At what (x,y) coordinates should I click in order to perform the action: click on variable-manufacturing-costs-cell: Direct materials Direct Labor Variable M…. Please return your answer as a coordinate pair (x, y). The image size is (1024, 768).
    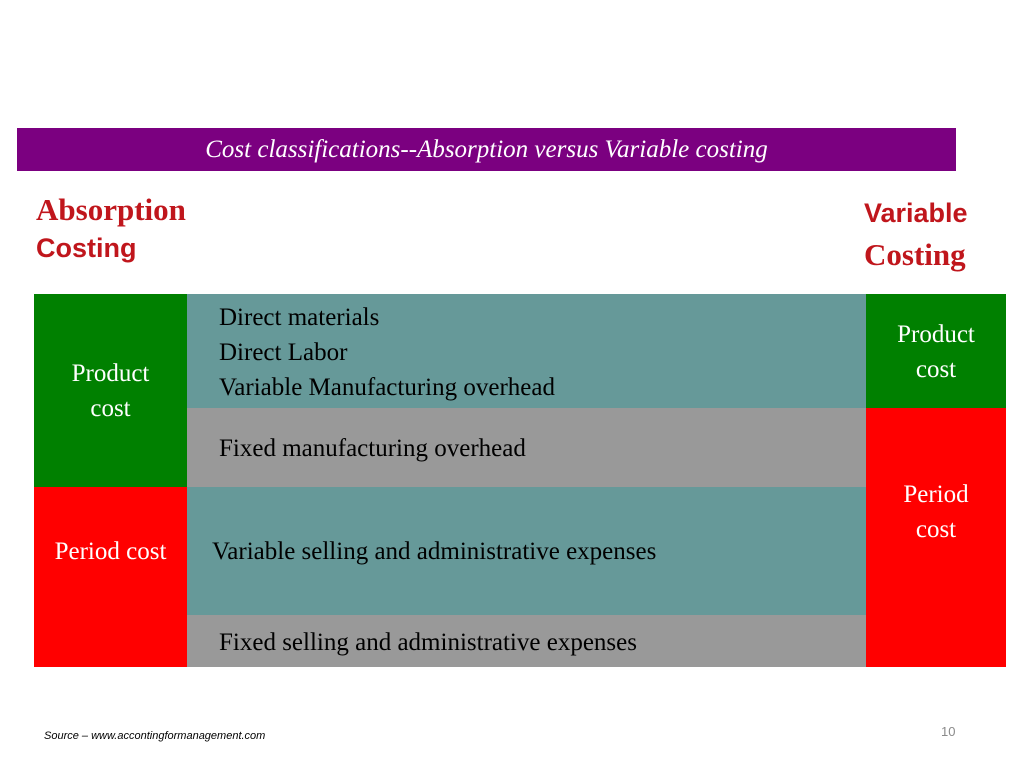
    Looking at the image, I should click on (526, 351).